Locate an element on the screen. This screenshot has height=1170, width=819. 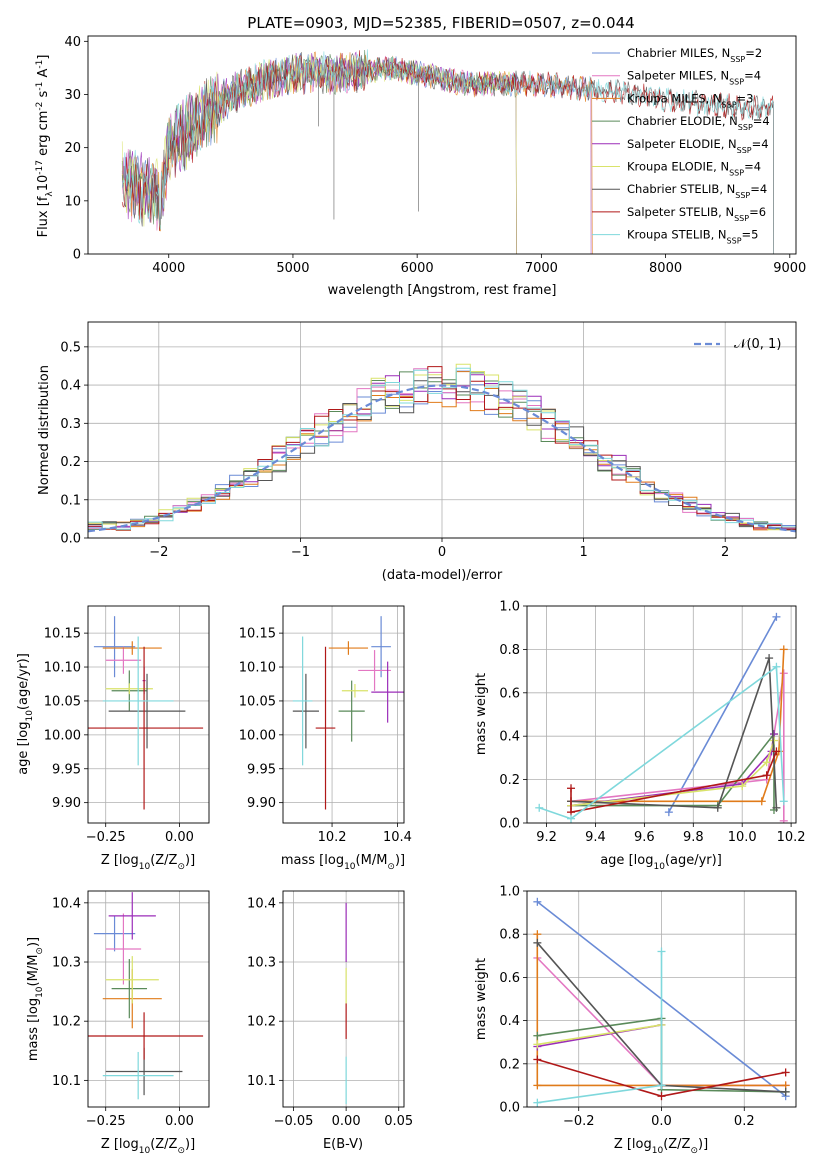
normal-curve is located at coordinates (442, 458).